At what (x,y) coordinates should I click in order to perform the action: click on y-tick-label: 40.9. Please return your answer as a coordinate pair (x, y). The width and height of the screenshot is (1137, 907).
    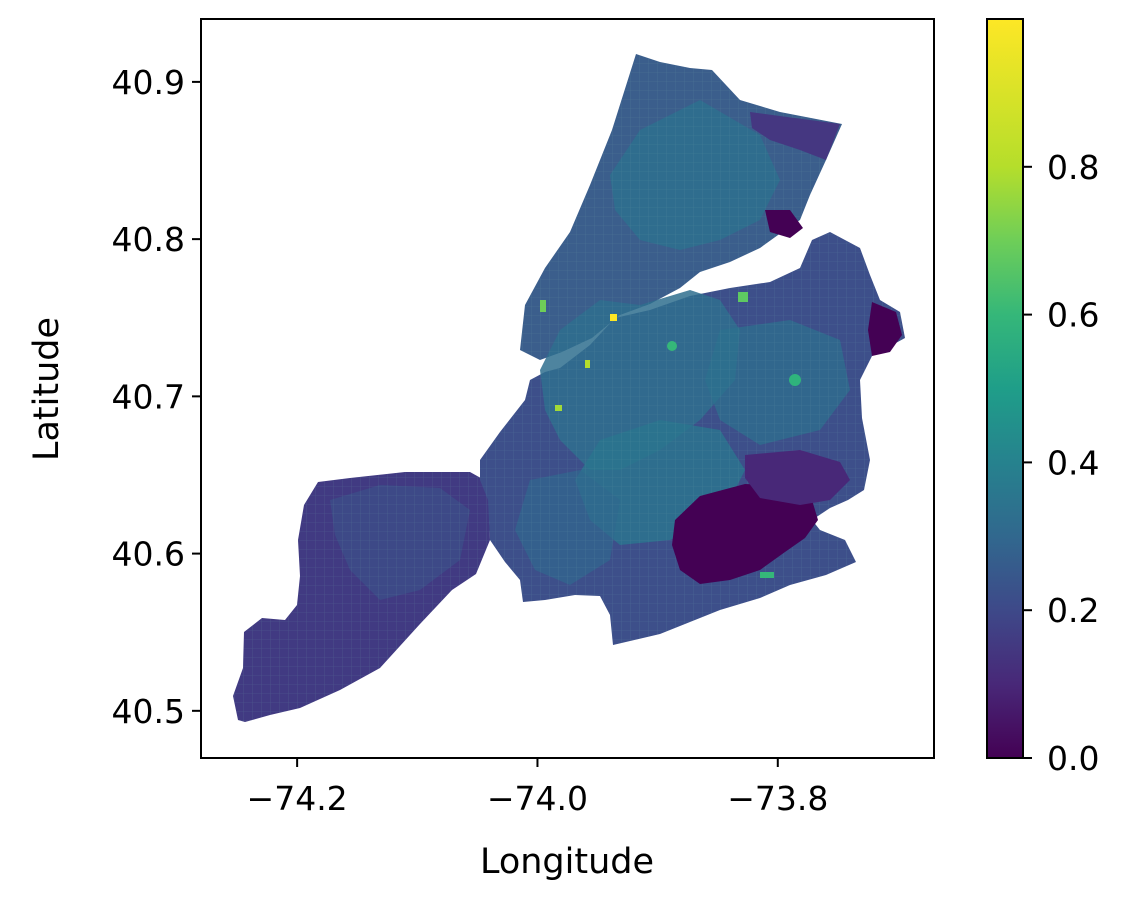
    Looking at the image, I should click on (148, 82).